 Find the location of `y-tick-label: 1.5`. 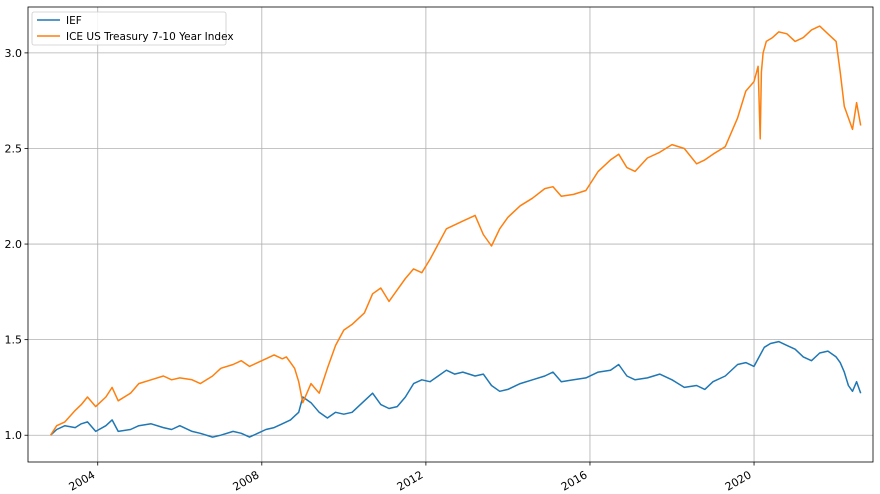

y-tick-label: 1.5 is located at coordinates (14, 340).